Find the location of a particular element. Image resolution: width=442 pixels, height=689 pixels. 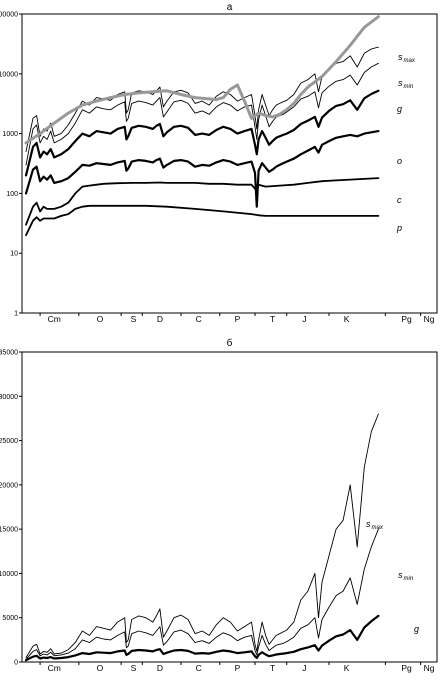

panel-label: б is located at coordinates (230, 343).